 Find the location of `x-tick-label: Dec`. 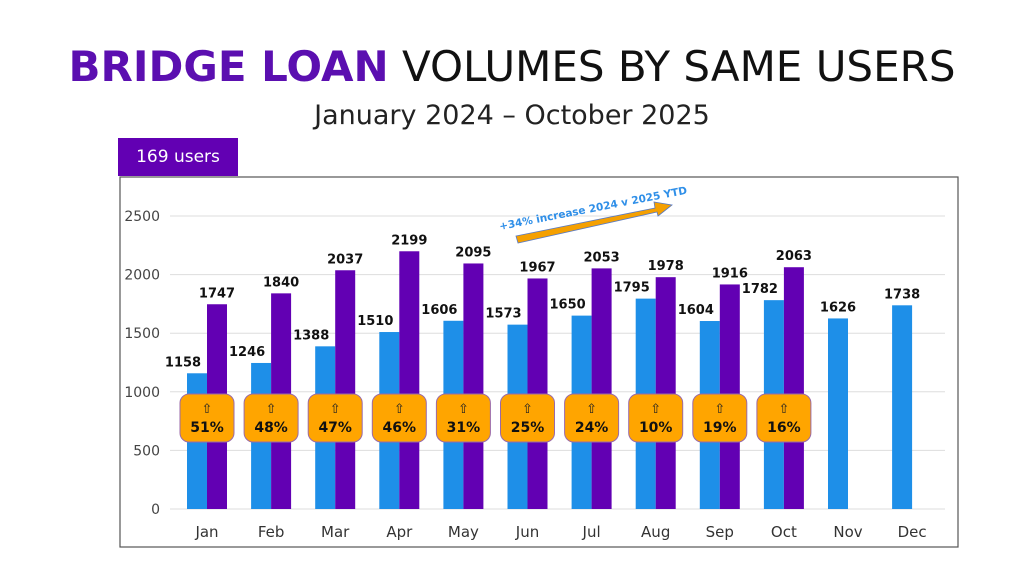

x-tick-label: Dec is located at coordinates (912, 532).